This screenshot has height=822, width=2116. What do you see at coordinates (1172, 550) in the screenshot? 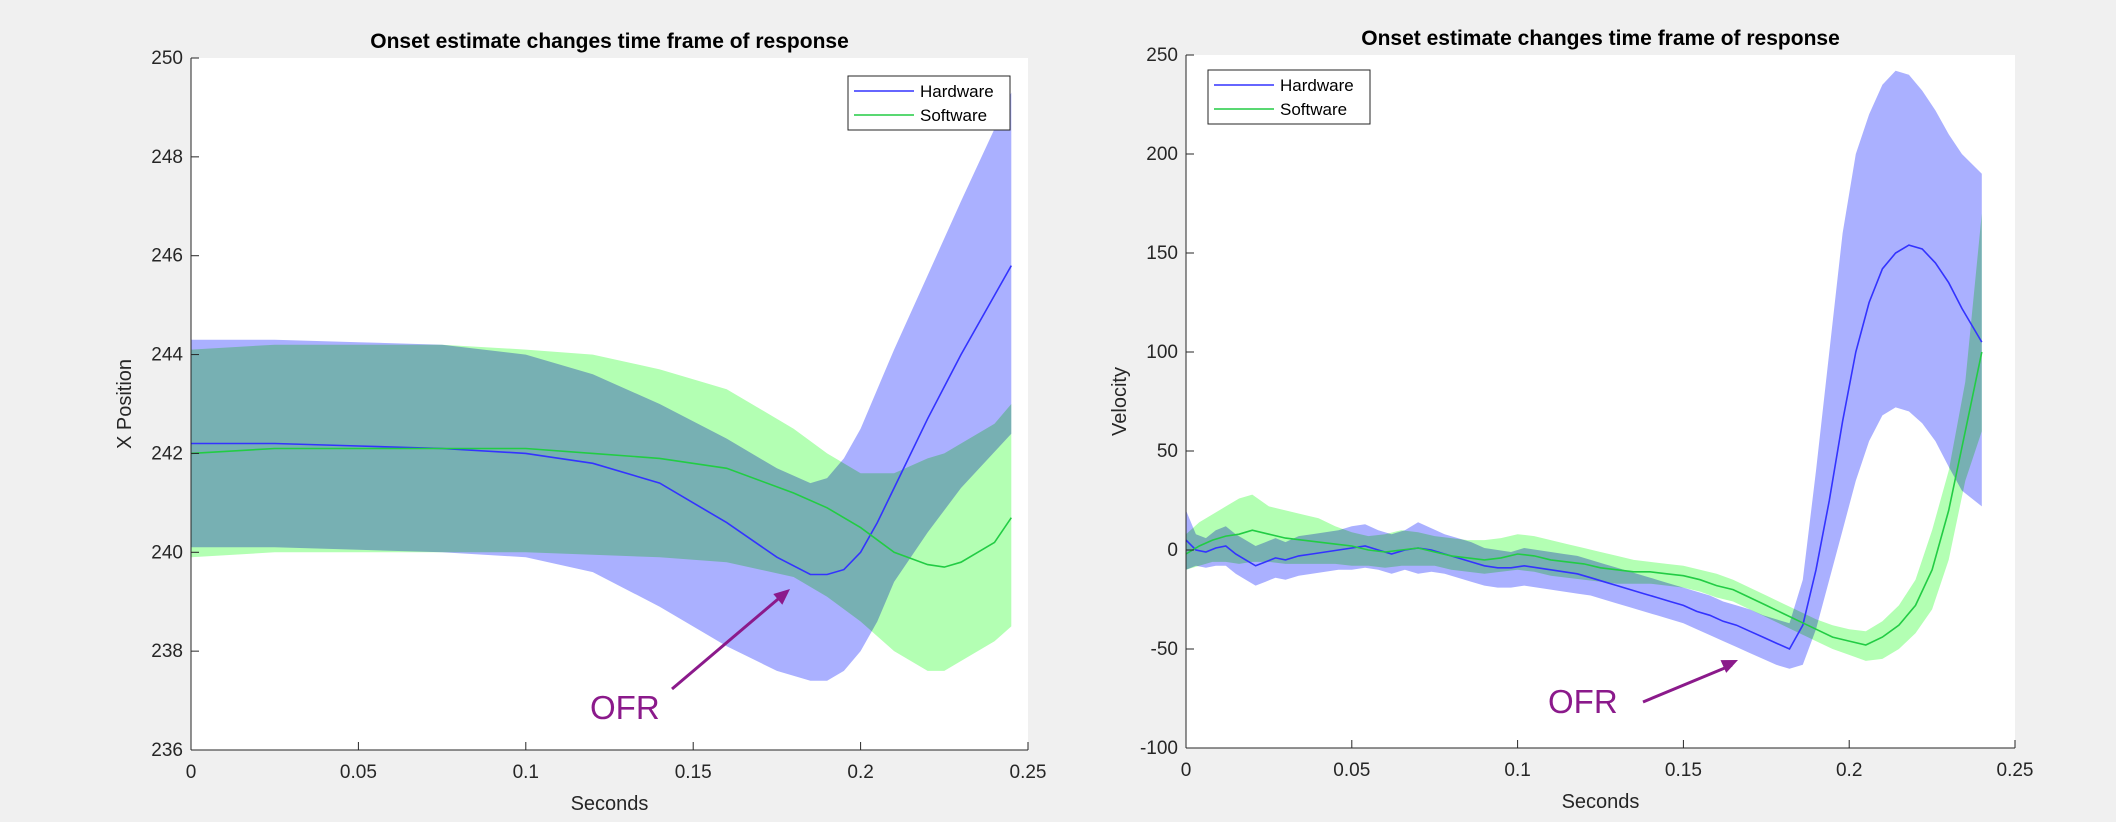
I see `y-tick-label: 0` at bounding box center [1172, 550].